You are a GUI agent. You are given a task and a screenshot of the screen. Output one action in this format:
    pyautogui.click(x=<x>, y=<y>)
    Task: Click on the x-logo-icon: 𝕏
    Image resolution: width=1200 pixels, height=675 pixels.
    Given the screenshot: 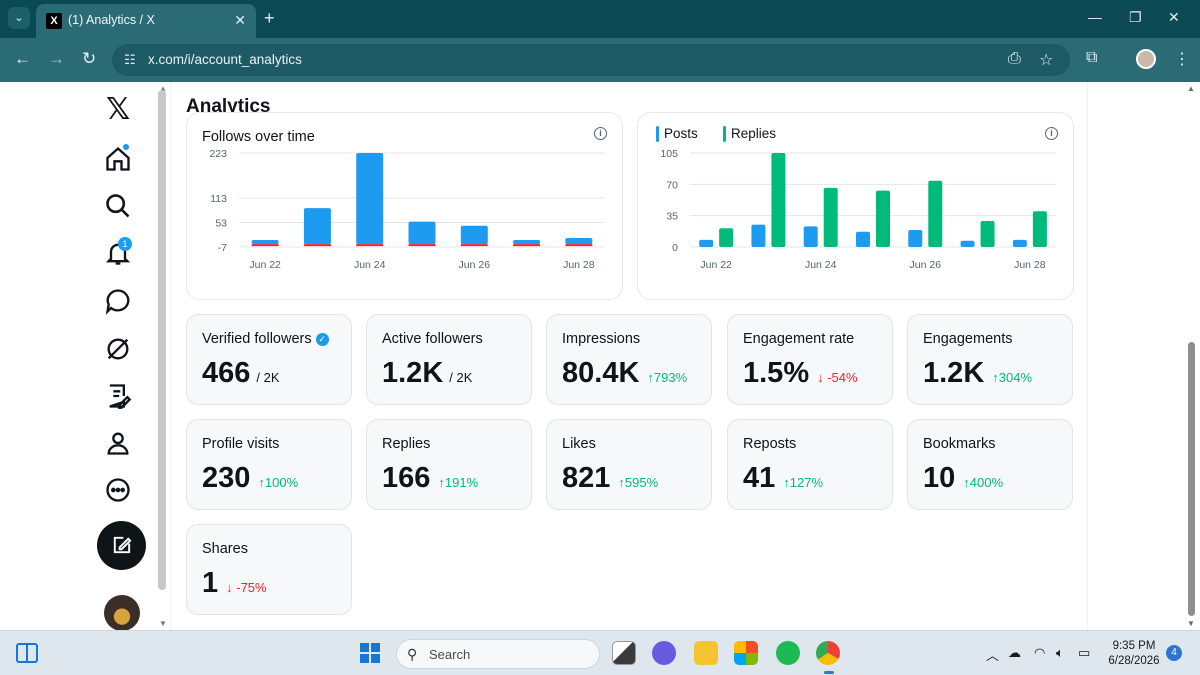 What is the action you would take?
    pyautogui.click(x=118, y=109)
    